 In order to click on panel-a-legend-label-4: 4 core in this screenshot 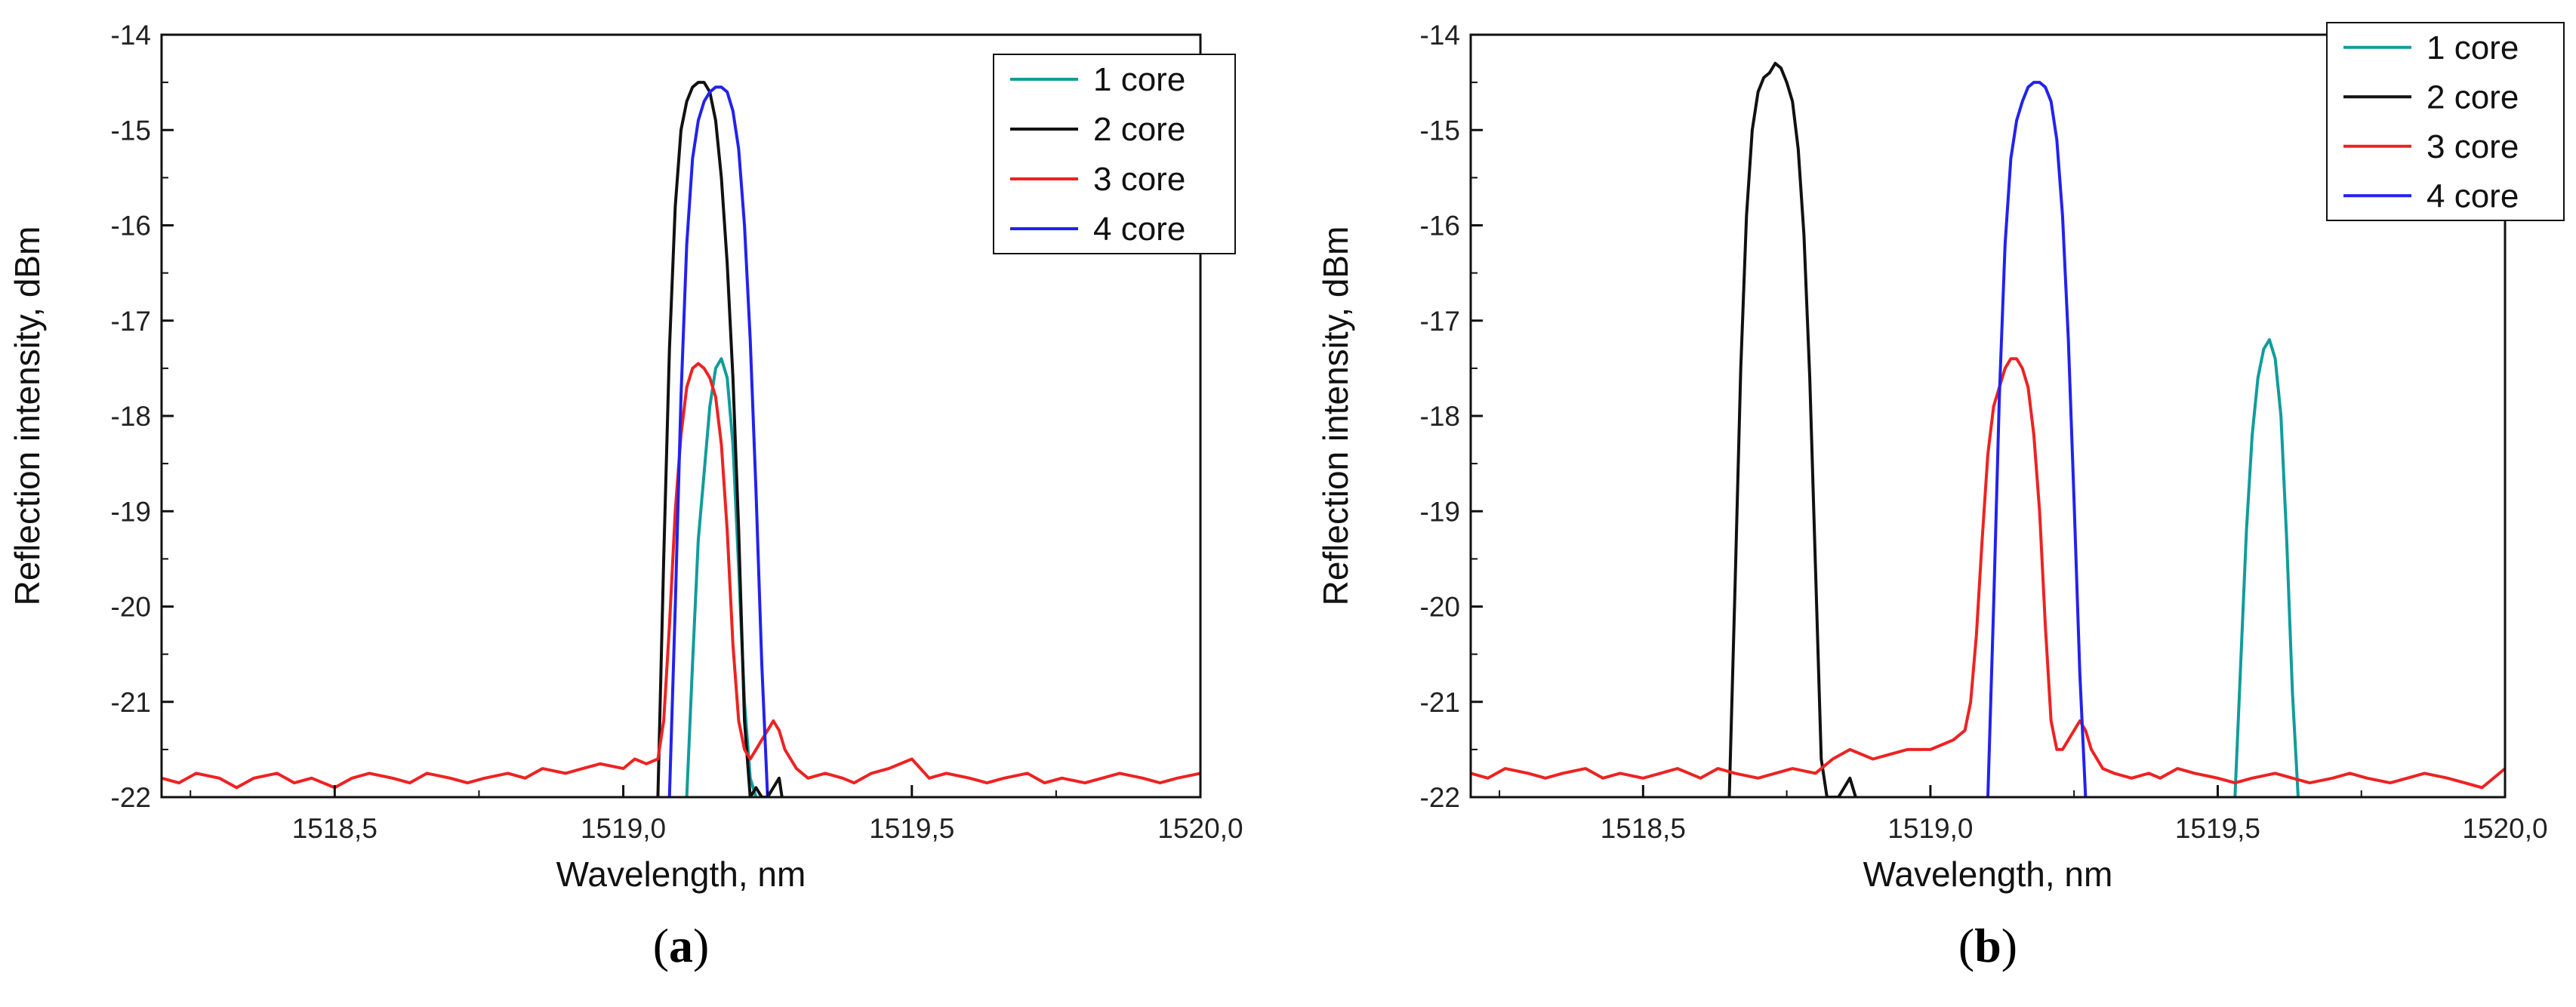, I will do `click(1139, 229)`.